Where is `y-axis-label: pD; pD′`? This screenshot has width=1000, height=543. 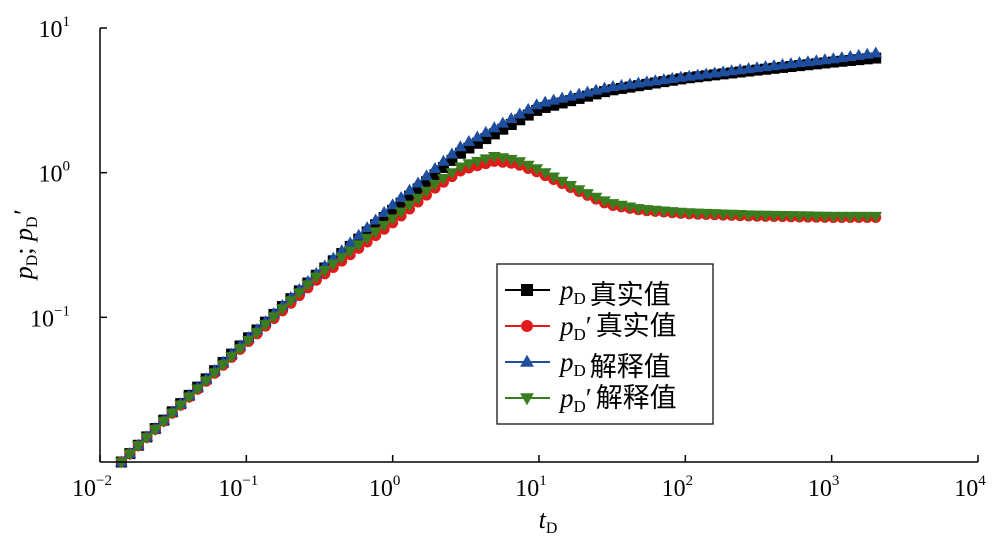
y-axis-label: pD; pD′ is located at coordinates (25, 245).